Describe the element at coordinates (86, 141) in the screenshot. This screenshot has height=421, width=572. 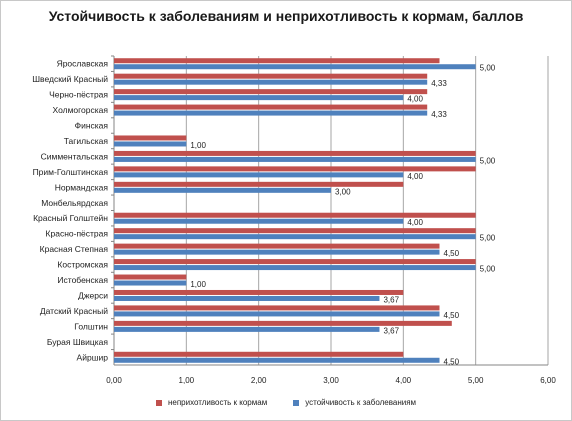
I see `category-label: Тагильская` at that location.